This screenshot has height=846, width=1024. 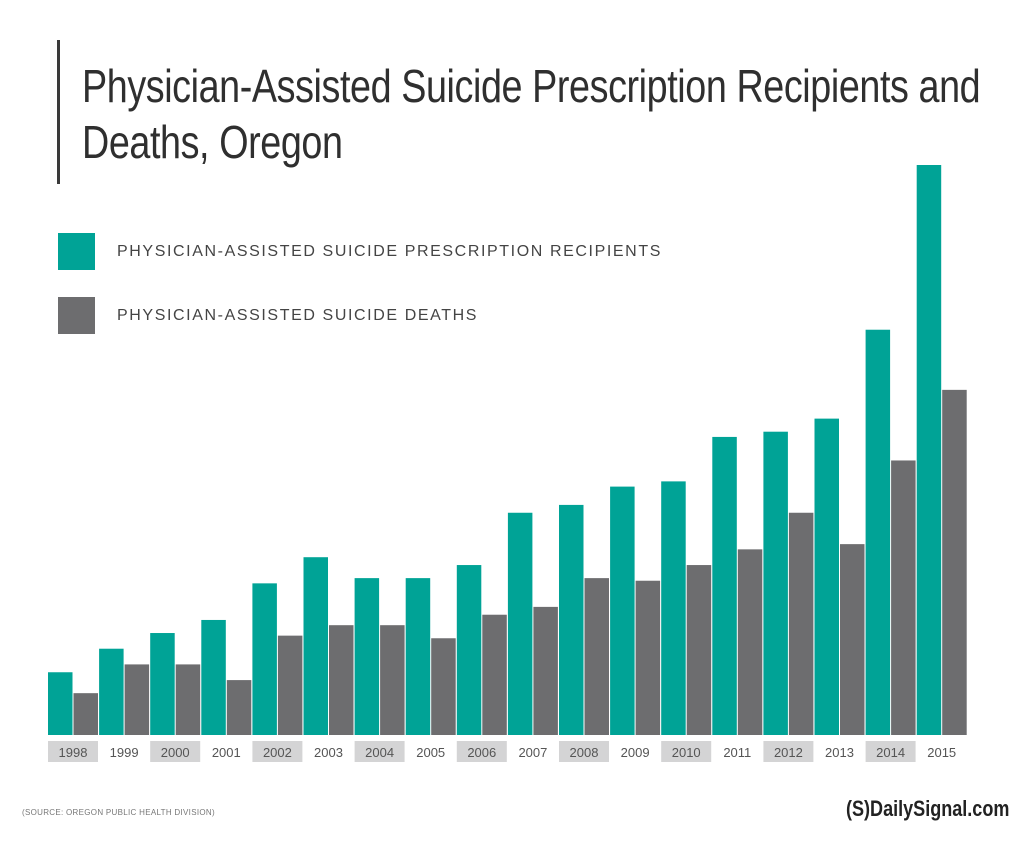 What do you see at coordinates (76, 251) in the screenshot?
I see `legend-swatch-recipients` at bounding box center [76, 251].